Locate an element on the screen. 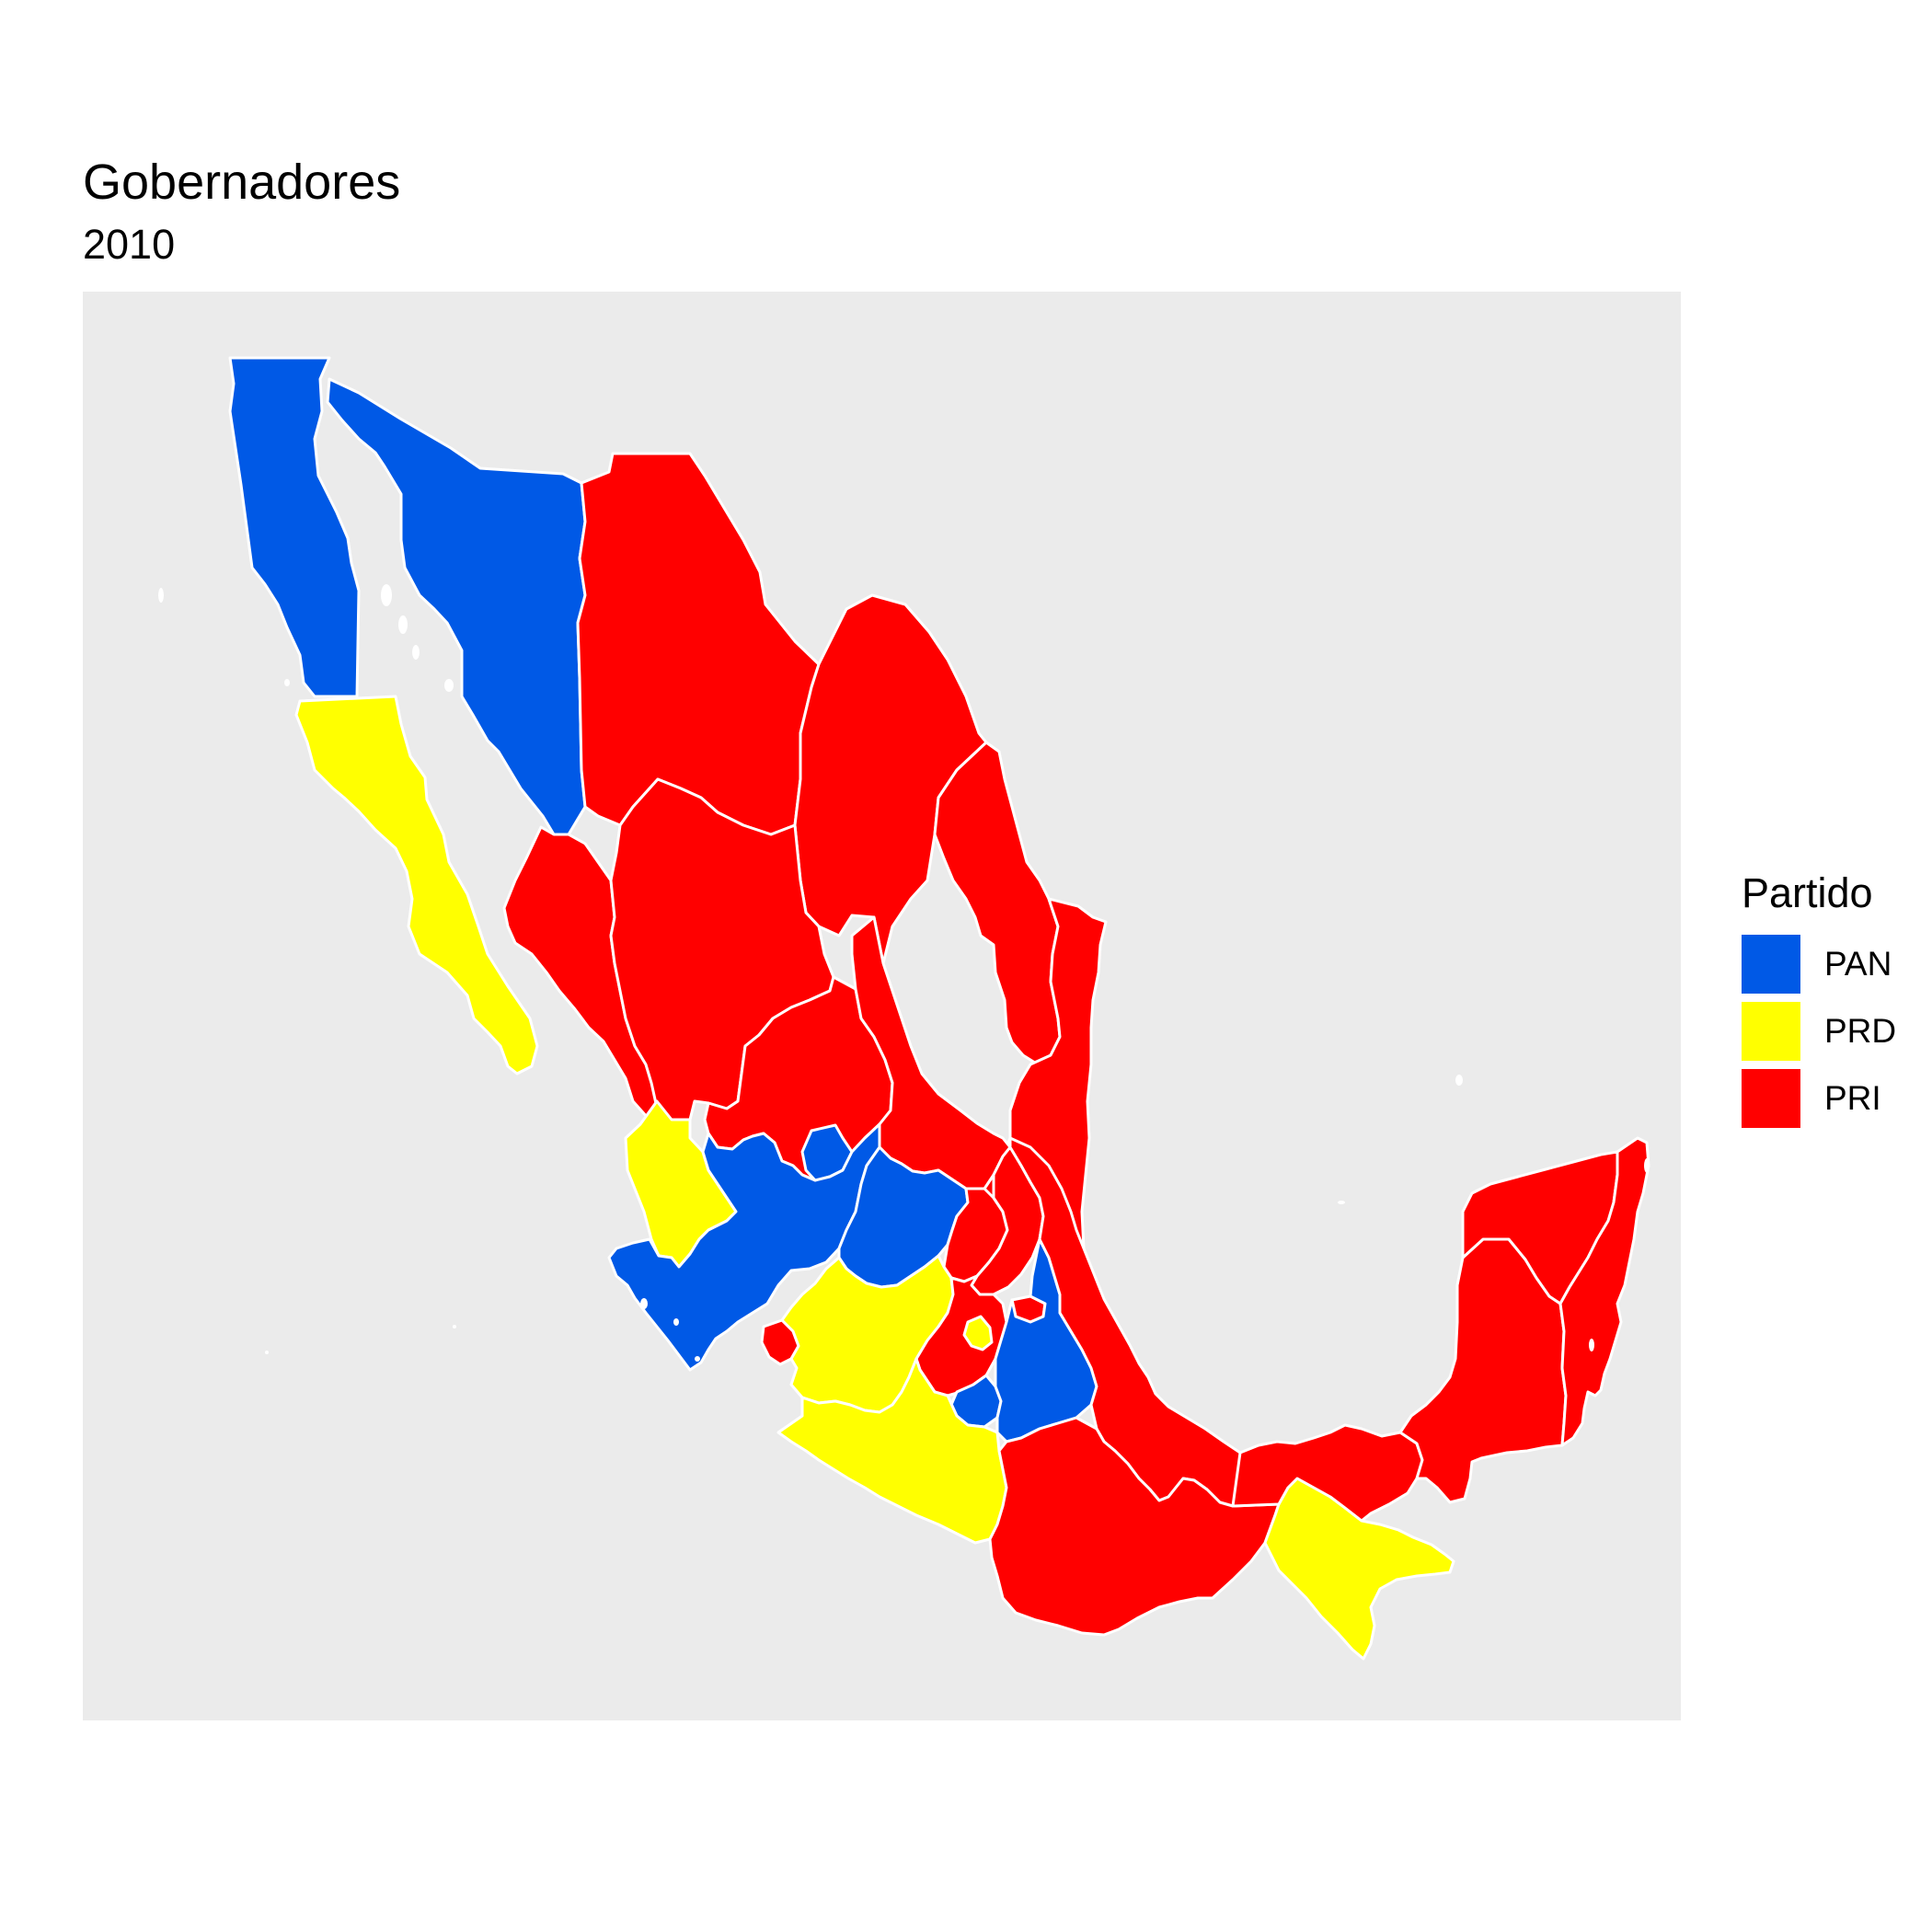 Image resolution: width=1932 pixels, height=1932 pixels. state-ciudad-de-mexico is located at coordinates (978, 1333).